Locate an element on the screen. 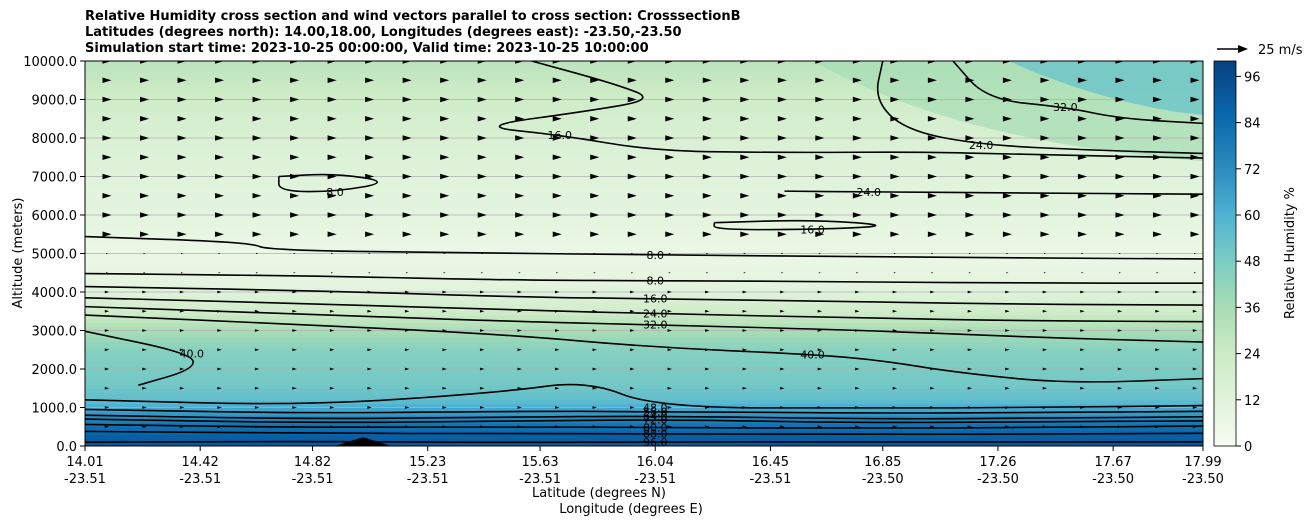 This screenshot has height=526, width=1304. x-axis-label-longitude: Longitude (degrees E) is located at coordinates (631, 509).